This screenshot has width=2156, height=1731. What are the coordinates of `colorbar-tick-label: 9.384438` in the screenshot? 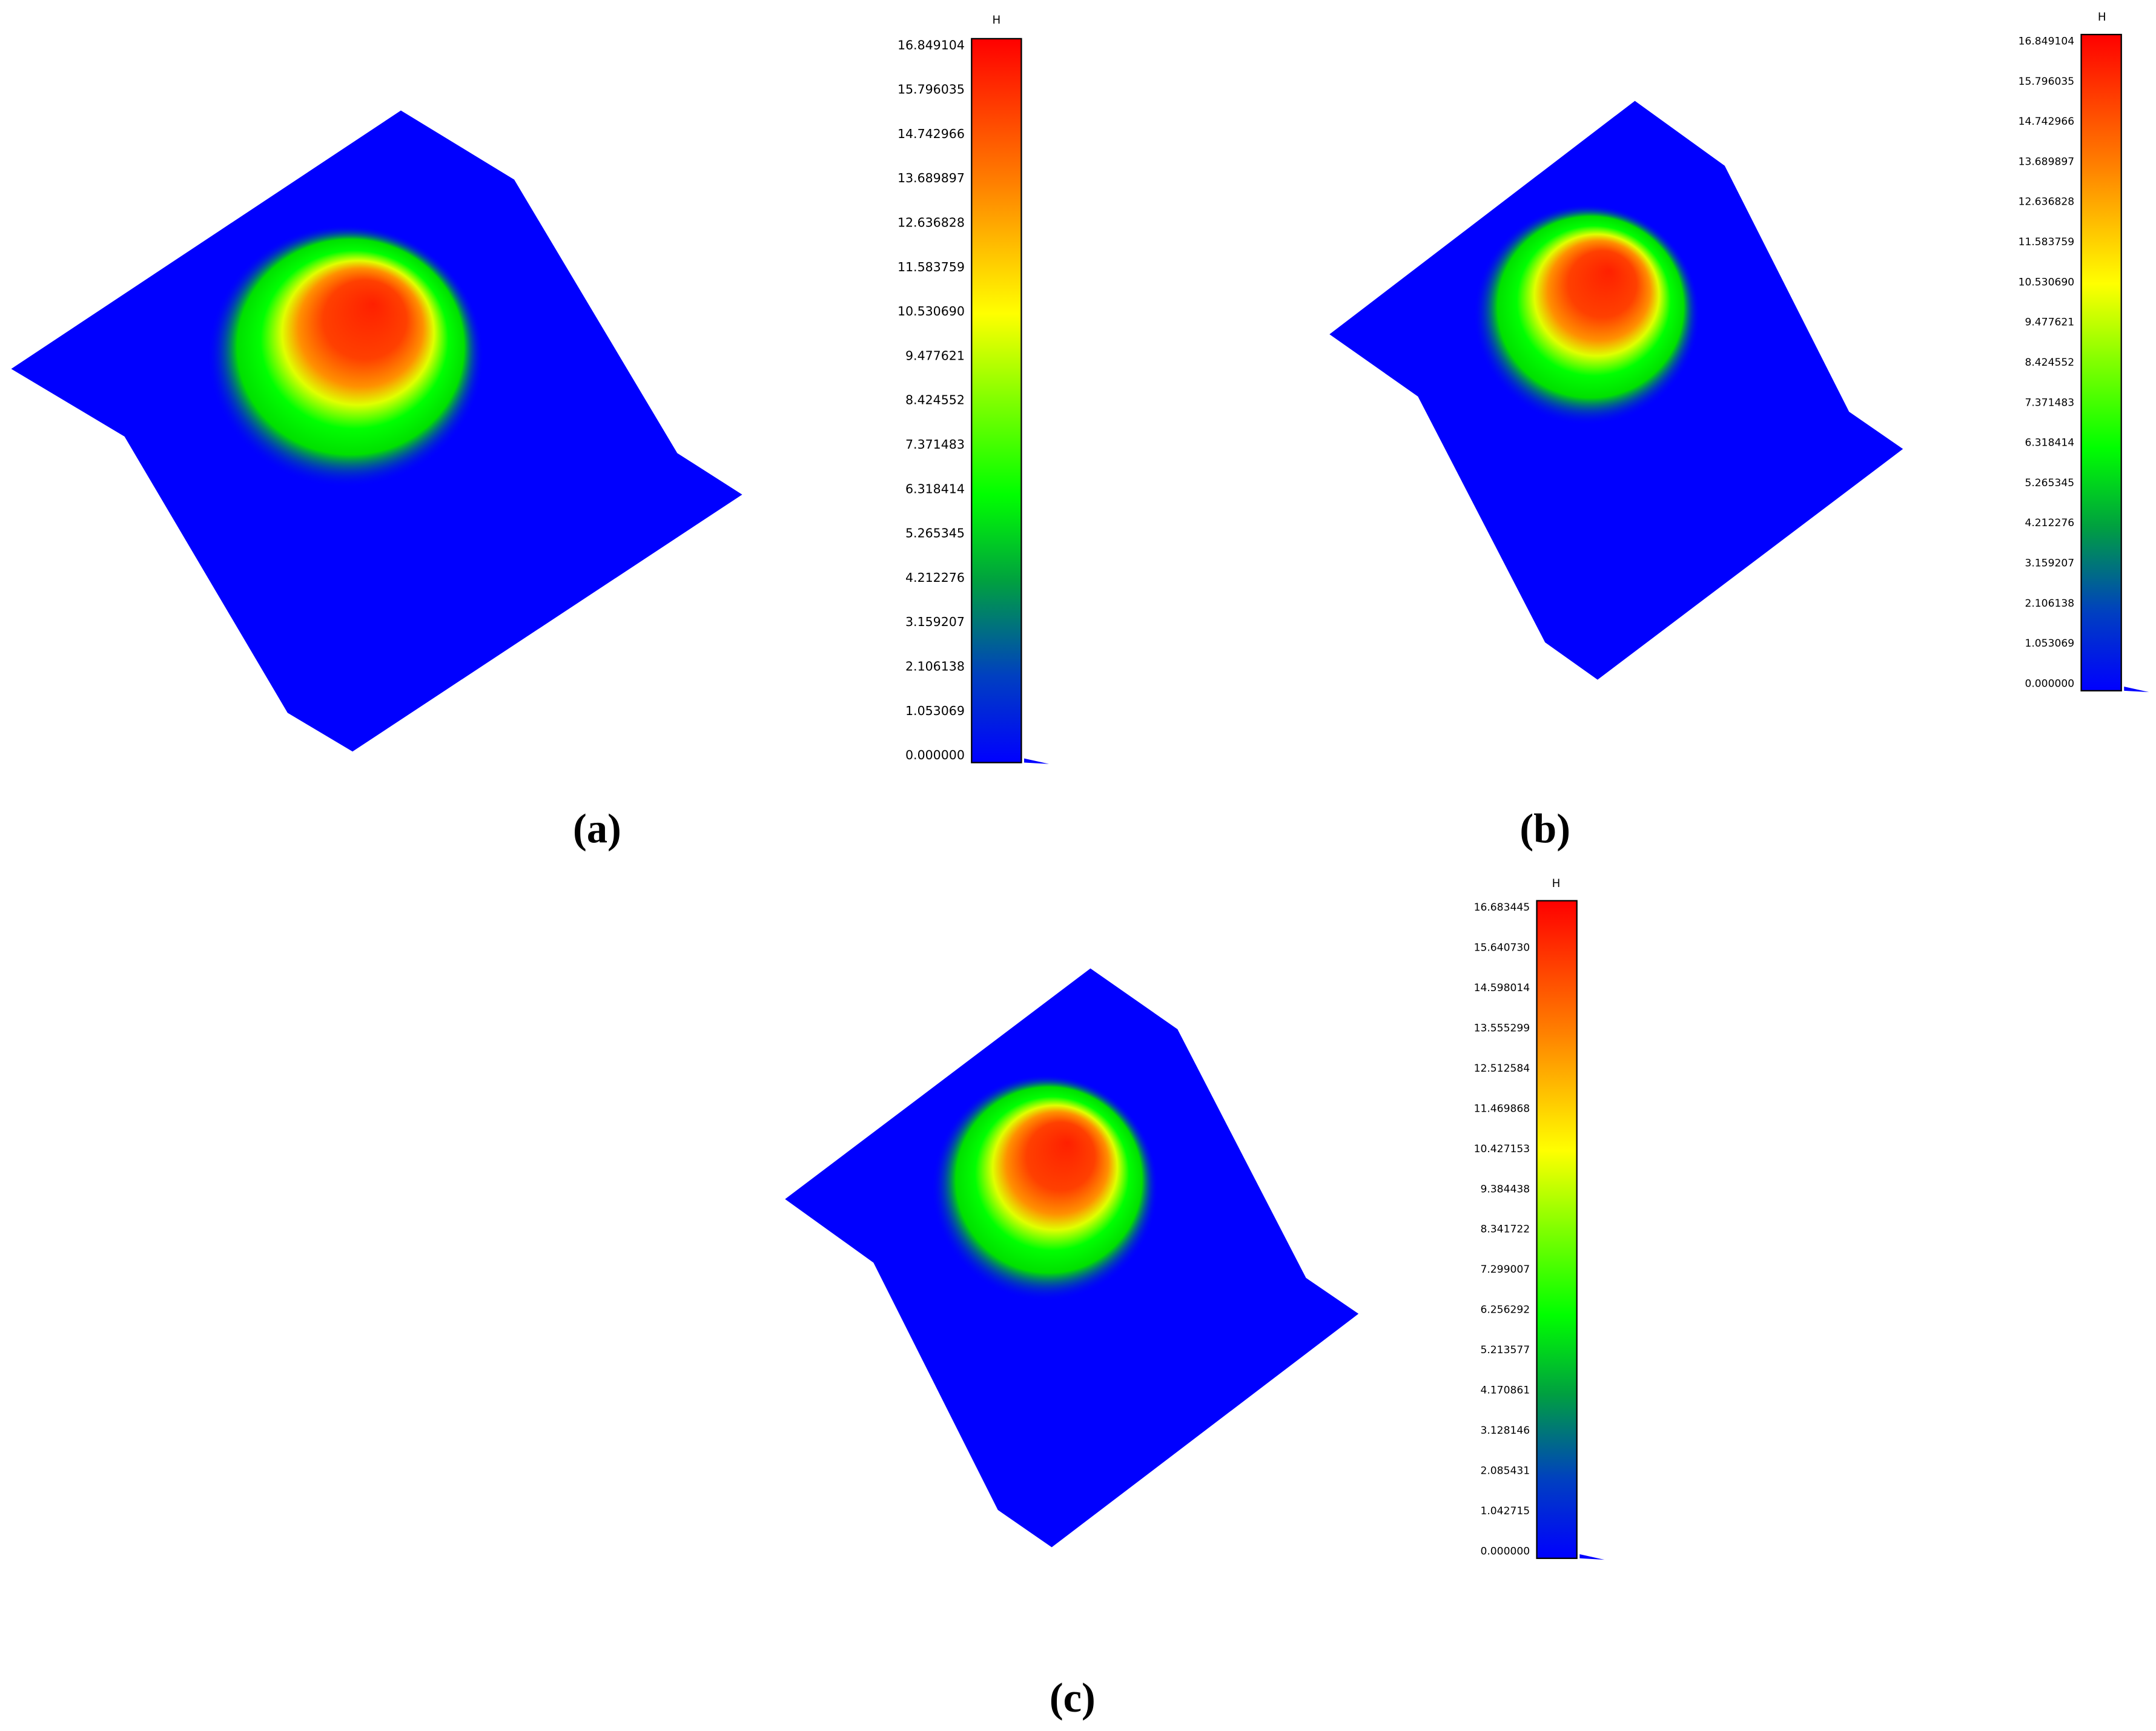 It's located at (1505, 1189).